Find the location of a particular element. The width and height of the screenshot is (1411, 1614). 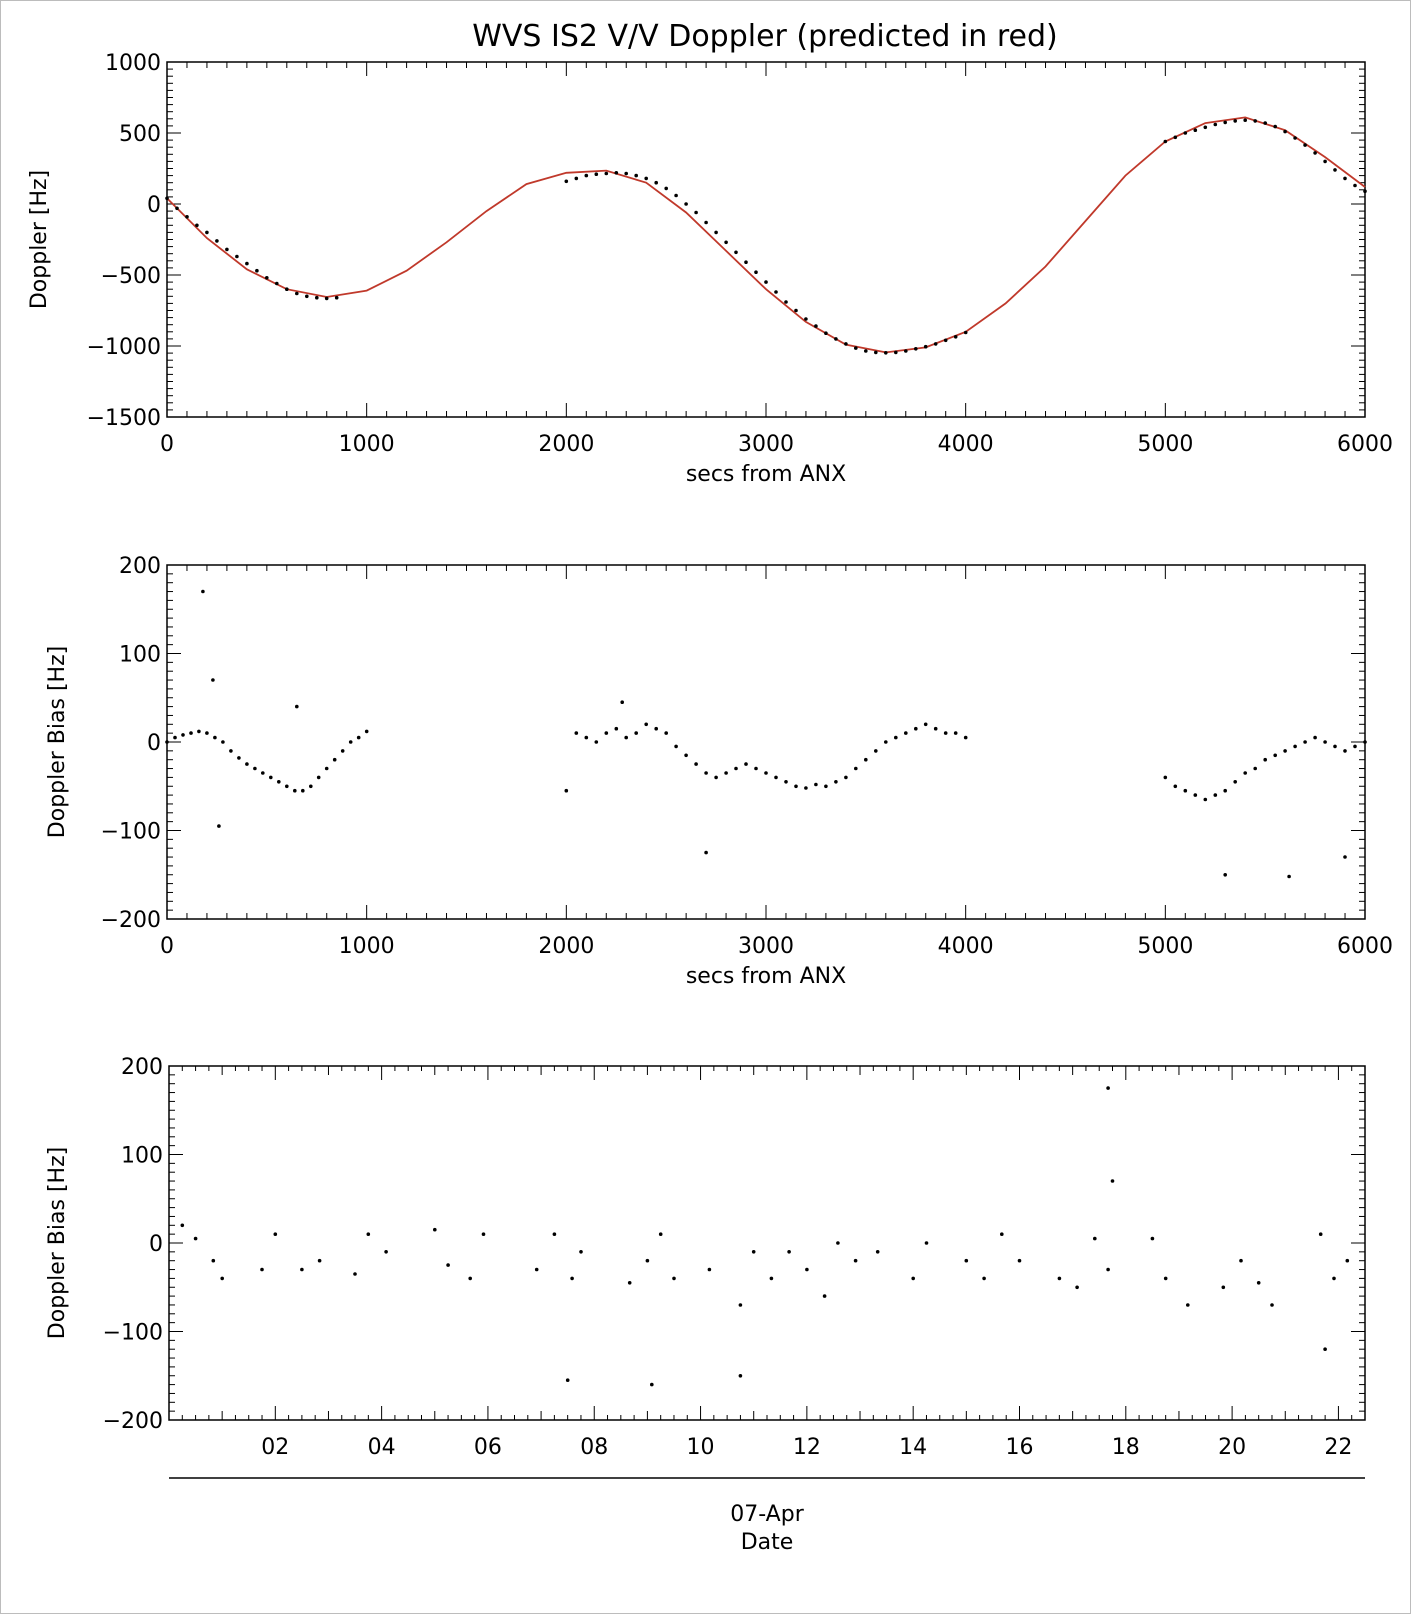

x-tick-label: 06 is located at coordinates (488, 1447).